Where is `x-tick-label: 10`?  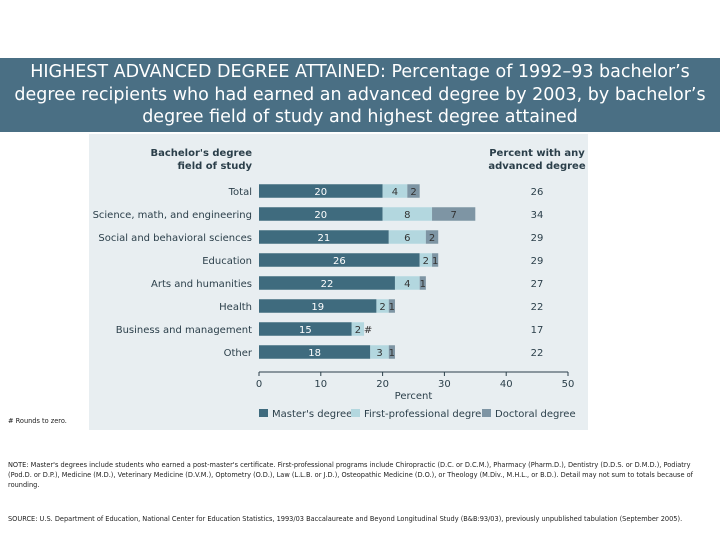
x-tick-label: 10 is located at coordinates (320, 384).